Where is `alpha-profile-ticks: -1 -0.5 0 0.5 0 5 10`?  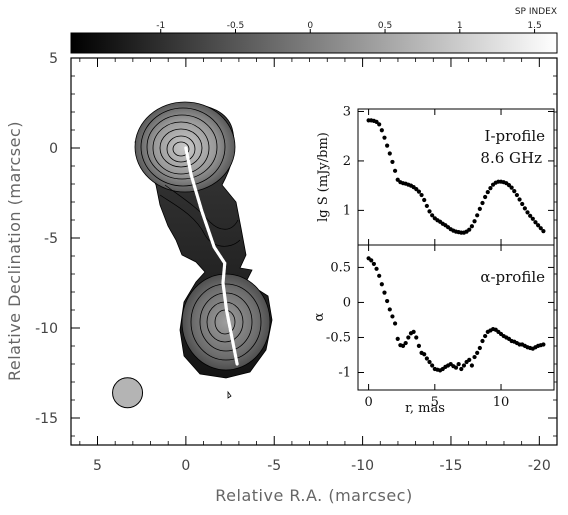
alpha-profile-ticks: -1 -0.5 0 0.5 0 5 10 is located at coordinates (440, 327).